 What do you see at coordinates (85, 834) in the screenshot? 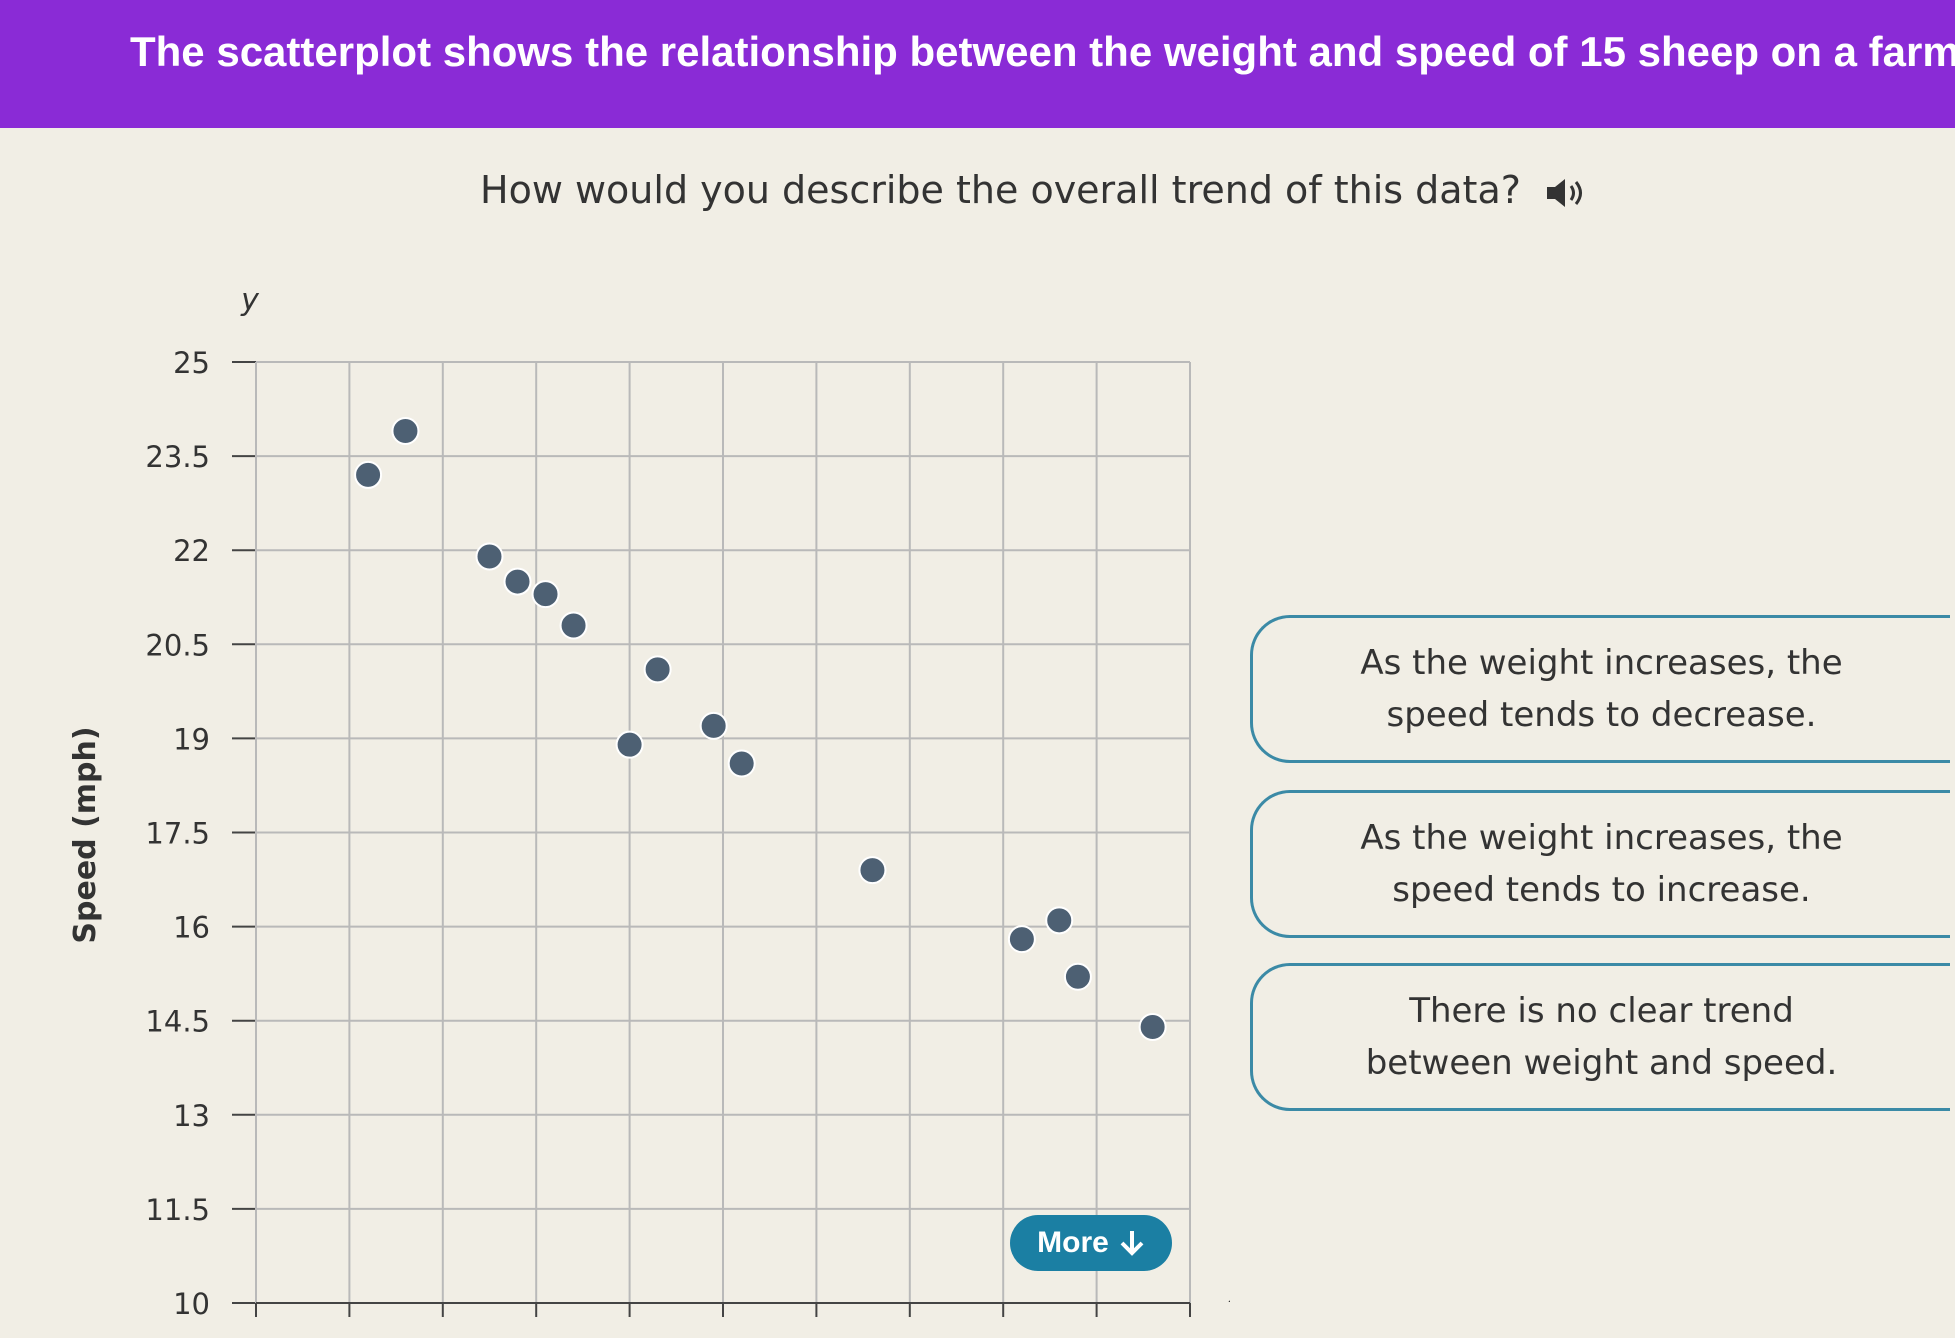
I see `y-axis-label: Speed (mph)` at bounding box center [85, 834].